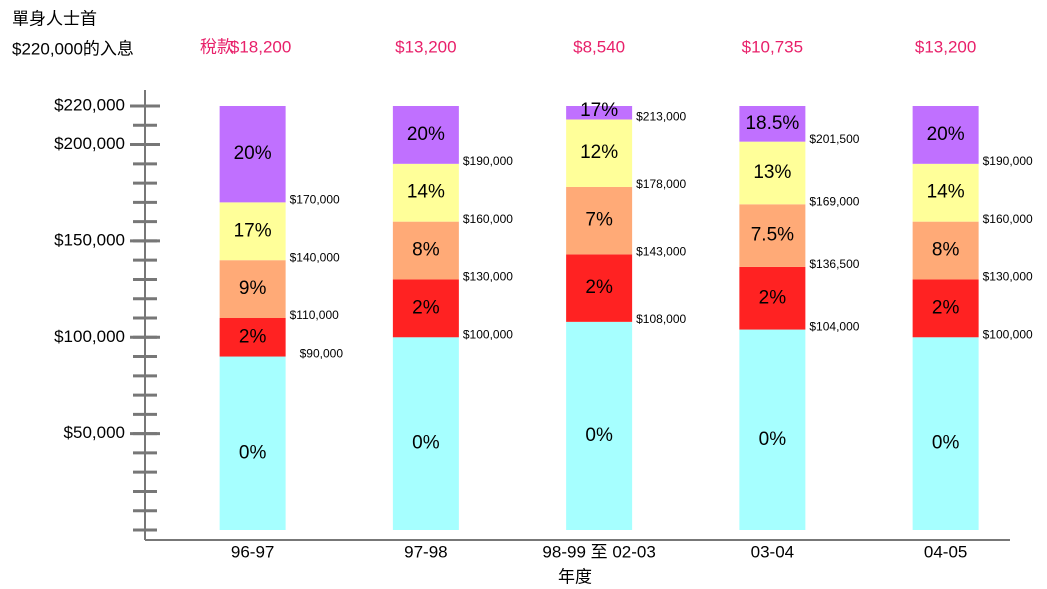 Image resolution: width=1047 pixels, height=589 pixels. Describe the element at coordinates (315, 200) in the screenshot. I see `threshold-label: $170,000` at that location.